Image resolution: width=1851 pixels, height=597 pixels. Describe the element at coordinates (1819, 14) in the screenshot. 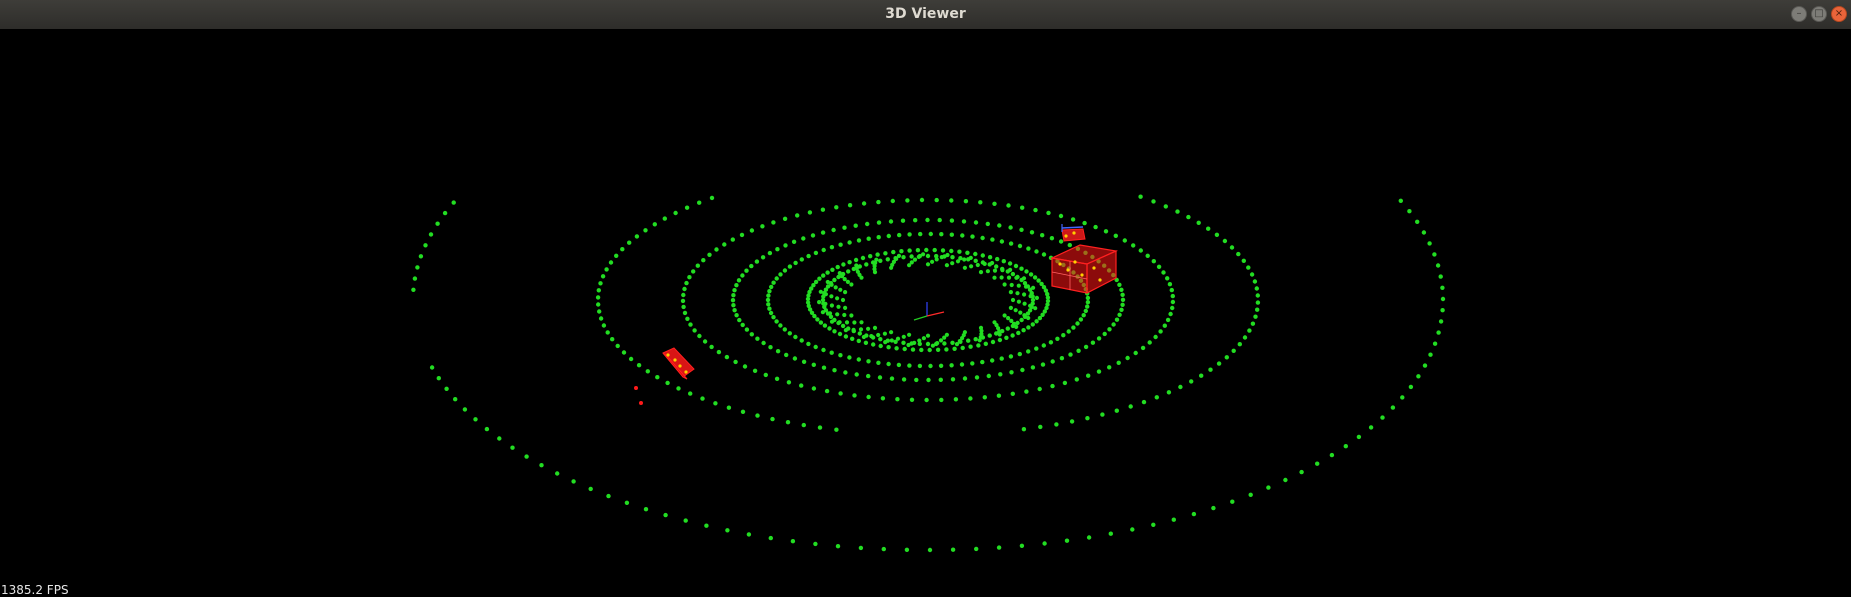

I see `maximize-button: □` at that location.